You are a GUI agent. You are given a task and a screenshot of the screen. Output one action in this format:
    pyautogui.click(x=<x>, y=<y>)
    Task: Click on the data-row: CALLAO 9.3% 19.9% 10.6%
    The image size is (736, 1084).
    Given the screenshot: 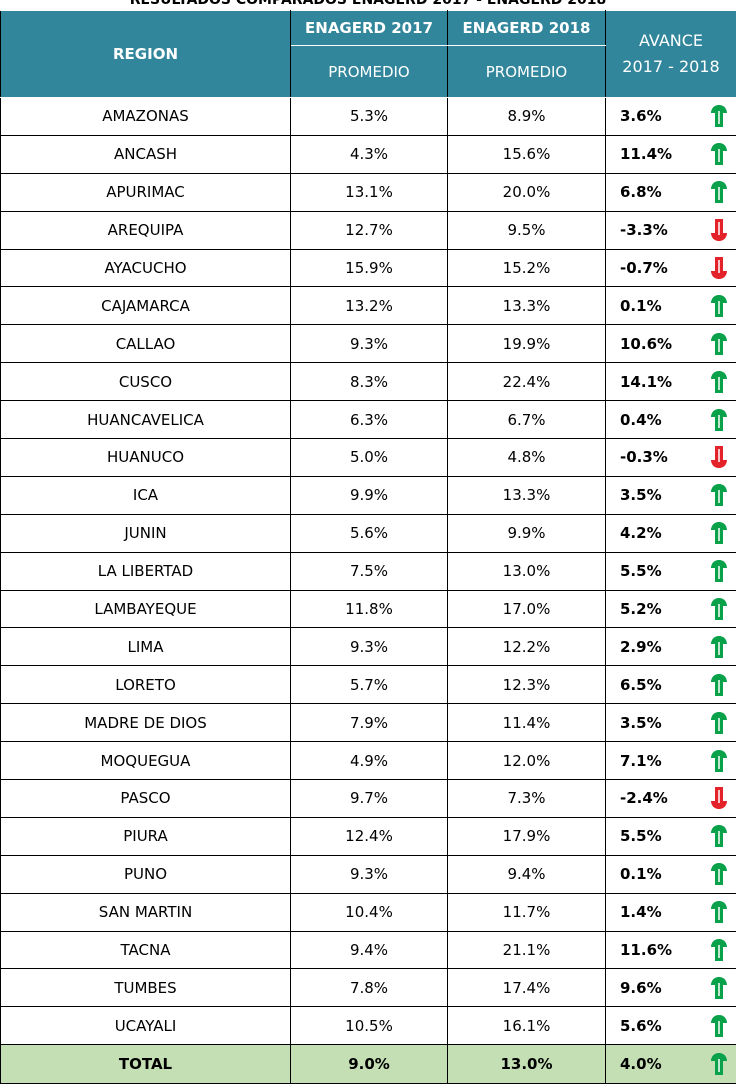 What is the action you would take?
    pyautogui.click(x=368, y=344)
    